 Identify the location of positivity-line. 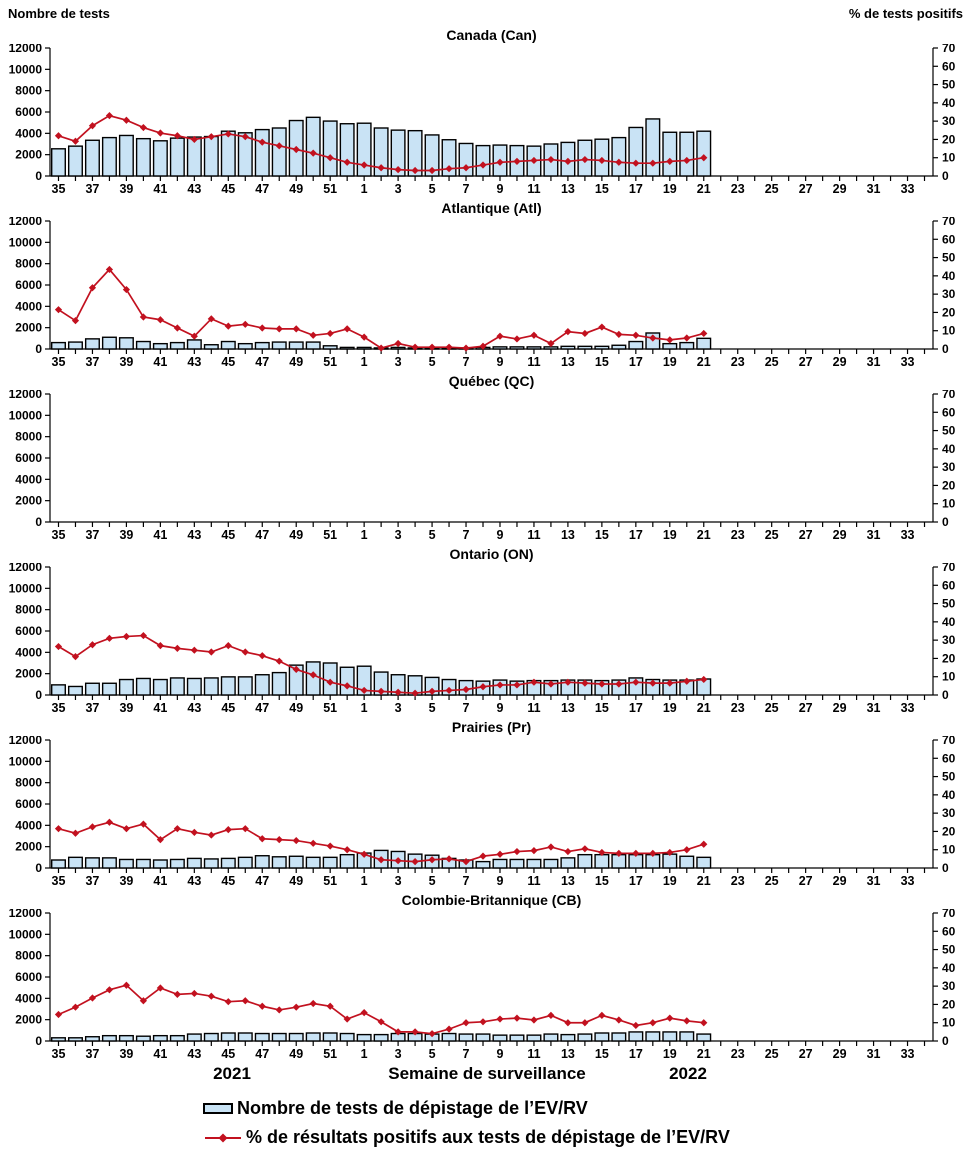
(381, 309).